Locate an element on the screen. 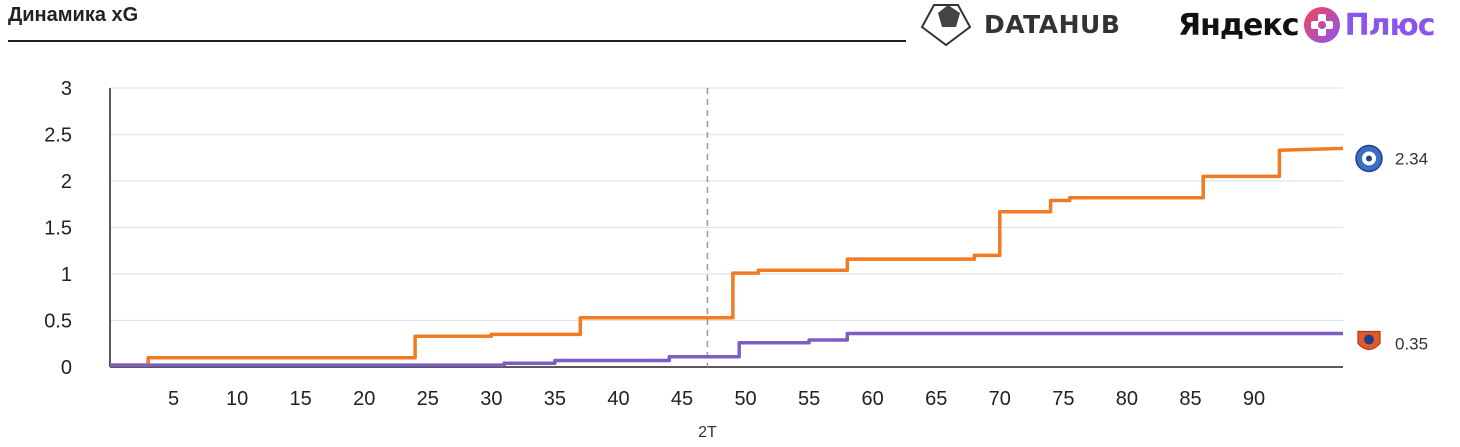 This screenshot has width=1460, height=447. x-tick-label: 75 is located at coordinates (1063, 399).